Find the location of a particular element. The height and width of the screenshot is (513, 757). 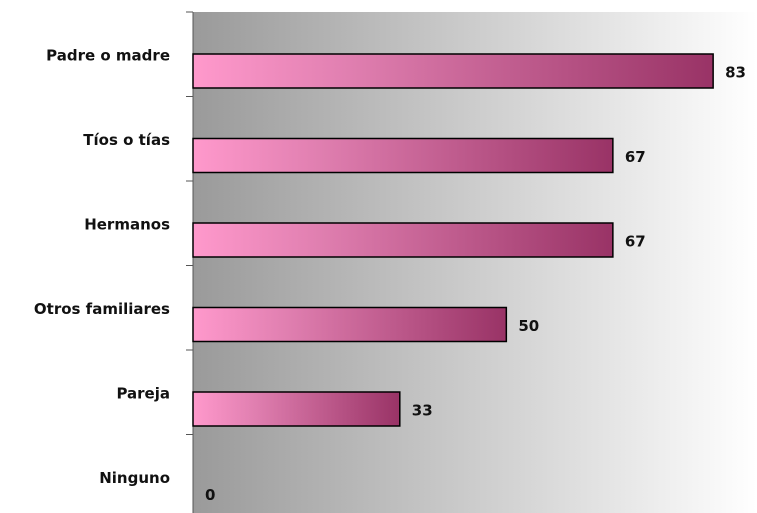

value-label: 33 is located at coordinates (422, 411).